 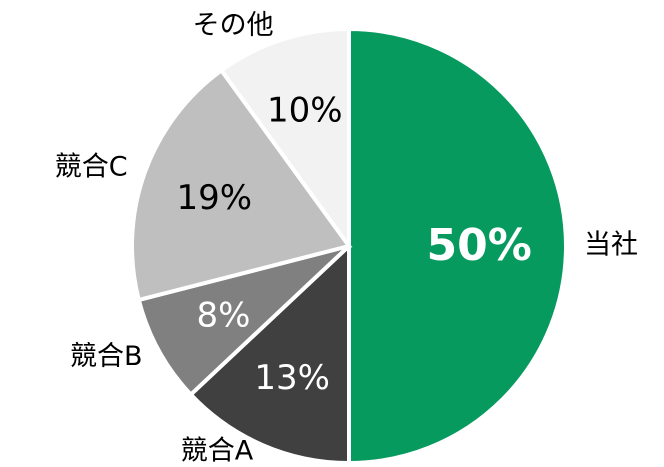 I want to click on data-label: 50%, so click(x=479, y=245).